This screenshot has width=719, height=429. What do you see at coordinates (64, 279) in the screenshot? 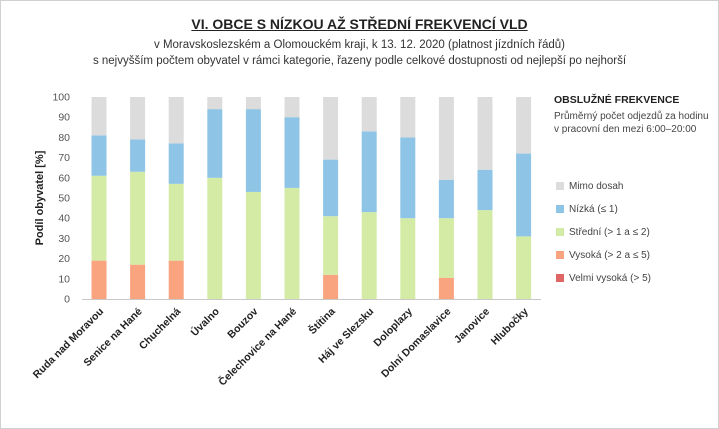
I see `y-tick-label: 10` at bounding box center [64, 279].